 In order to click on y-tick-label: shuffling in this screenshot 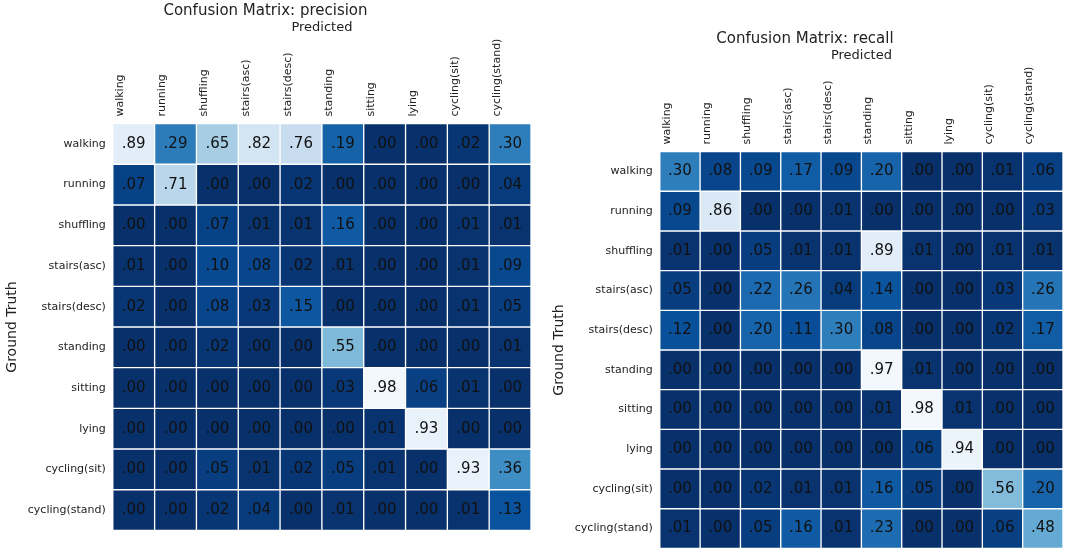, I will do `click(82, 225)`.